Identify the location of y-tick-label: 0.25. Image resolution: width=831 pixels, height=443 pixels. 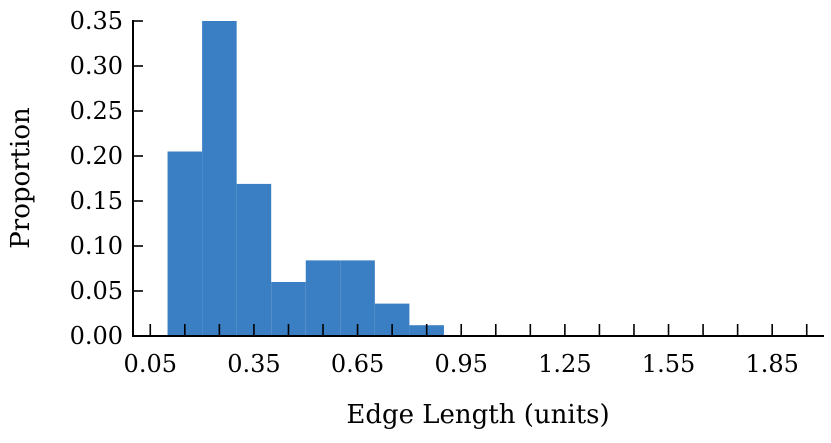
(96, 111).